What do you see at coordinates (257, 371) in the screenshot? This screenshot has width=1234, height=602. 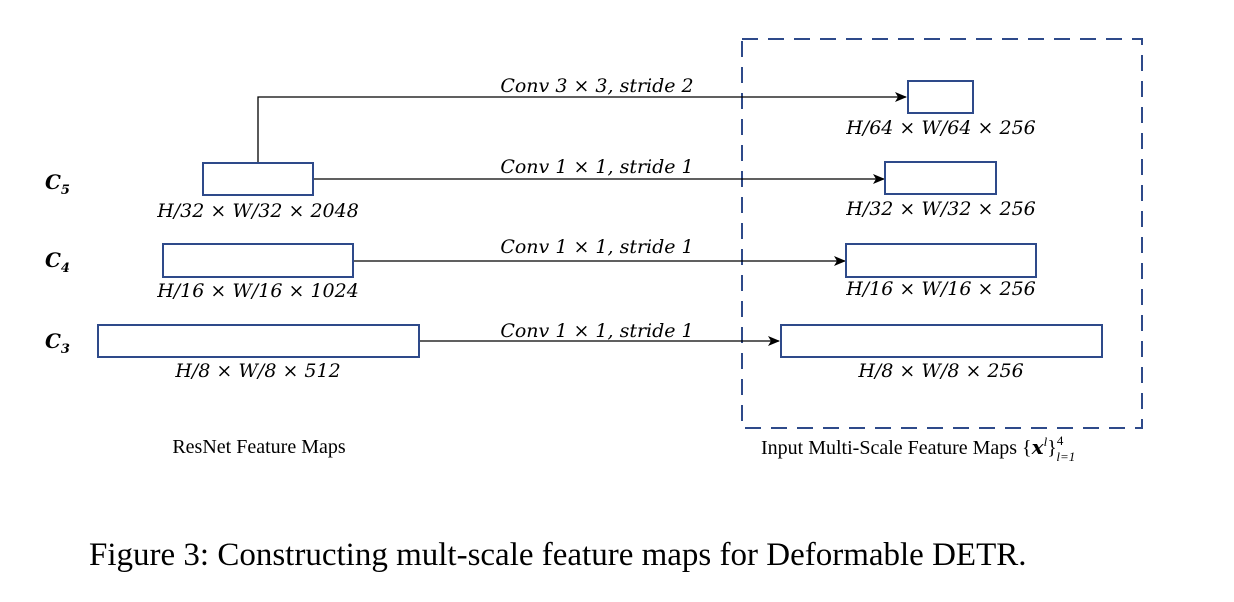 I see `resnet-c3-dims: H/8 × W/8 × 512` at bounding box center [257, 371].